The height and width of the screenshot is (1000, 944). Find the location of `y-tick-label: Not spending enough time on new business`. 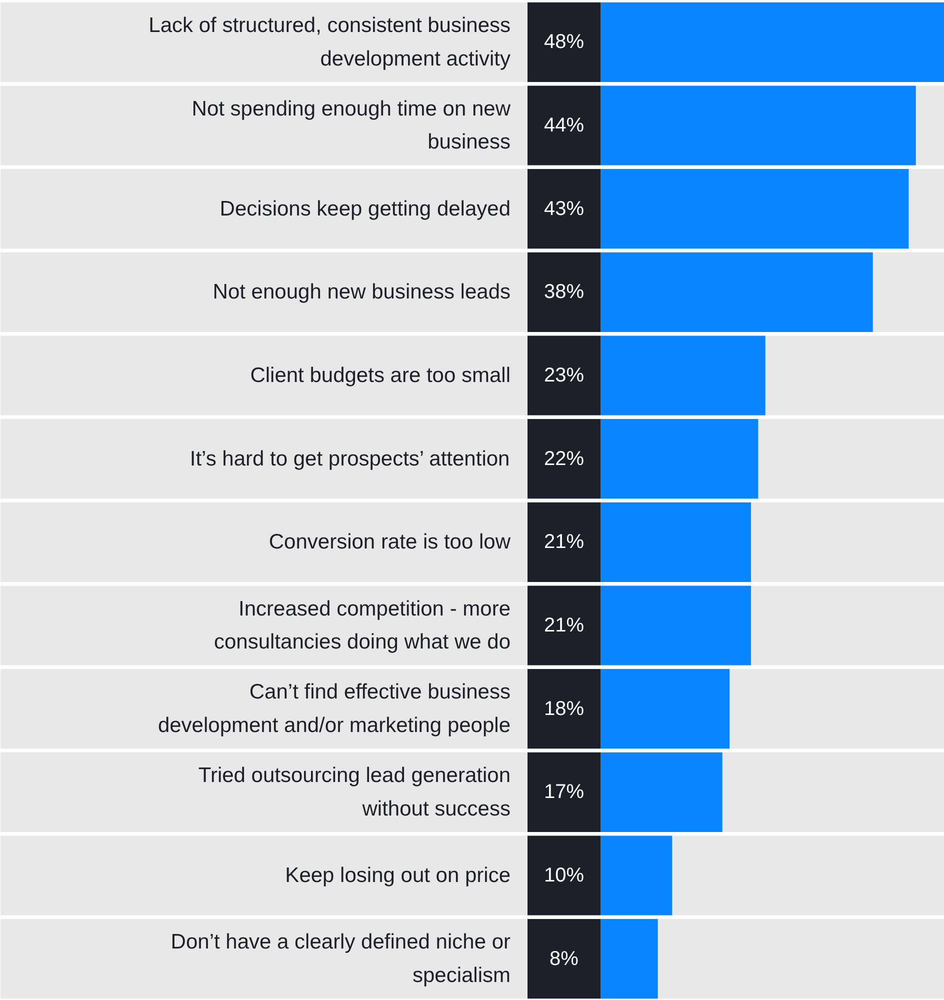

y-tick-label: Not spending enough time on new business is located at coordinates (352, 125).